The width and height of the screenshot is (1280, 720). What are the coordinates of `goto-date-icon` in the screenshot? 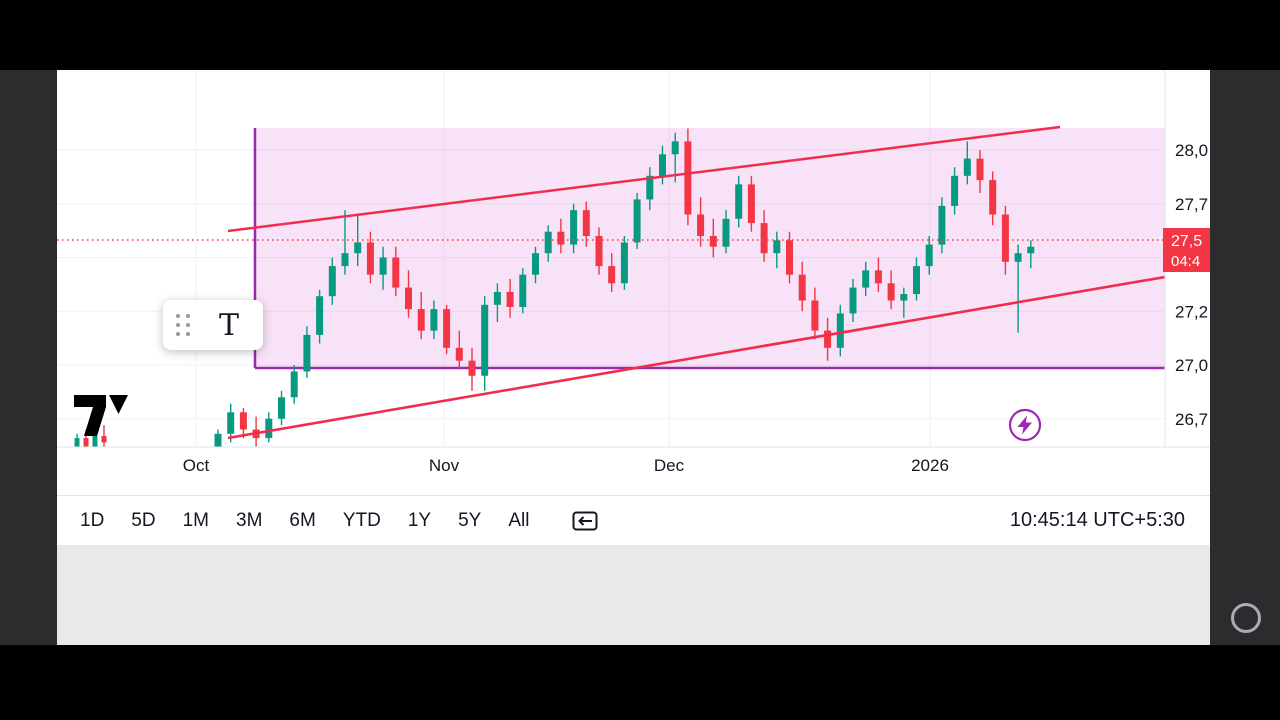 It's located at (585, 520).